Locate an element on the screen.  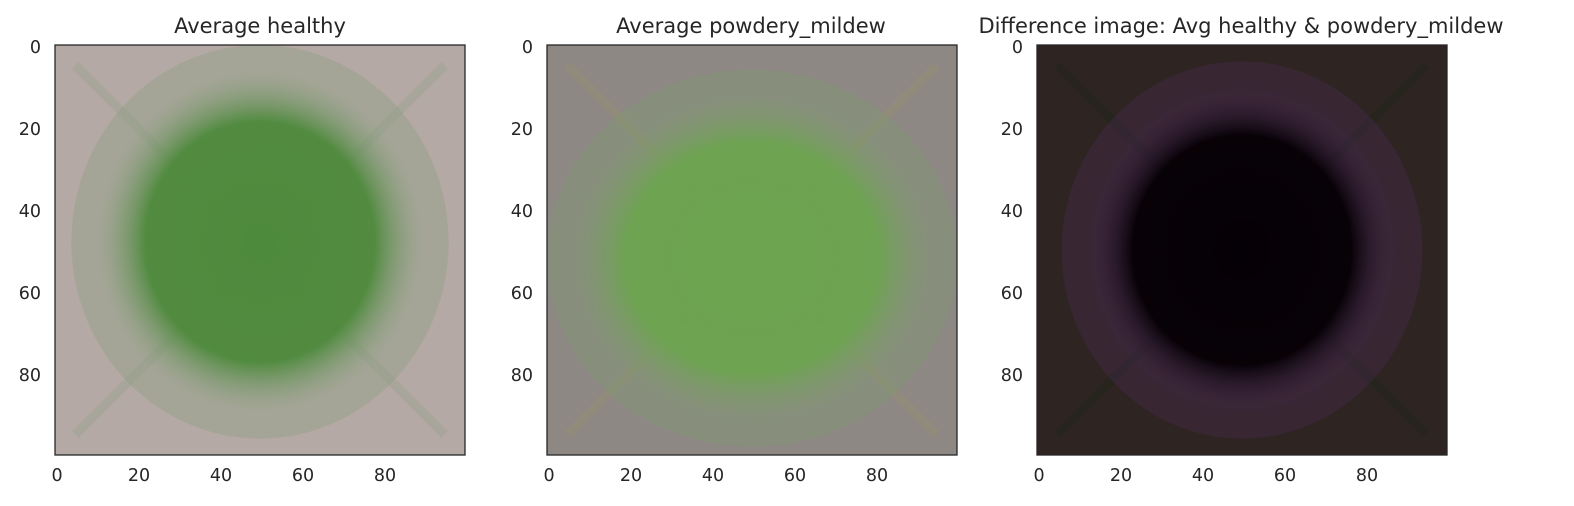
panel-title: Average powdery_mildew is located at coordinates (751, 26).